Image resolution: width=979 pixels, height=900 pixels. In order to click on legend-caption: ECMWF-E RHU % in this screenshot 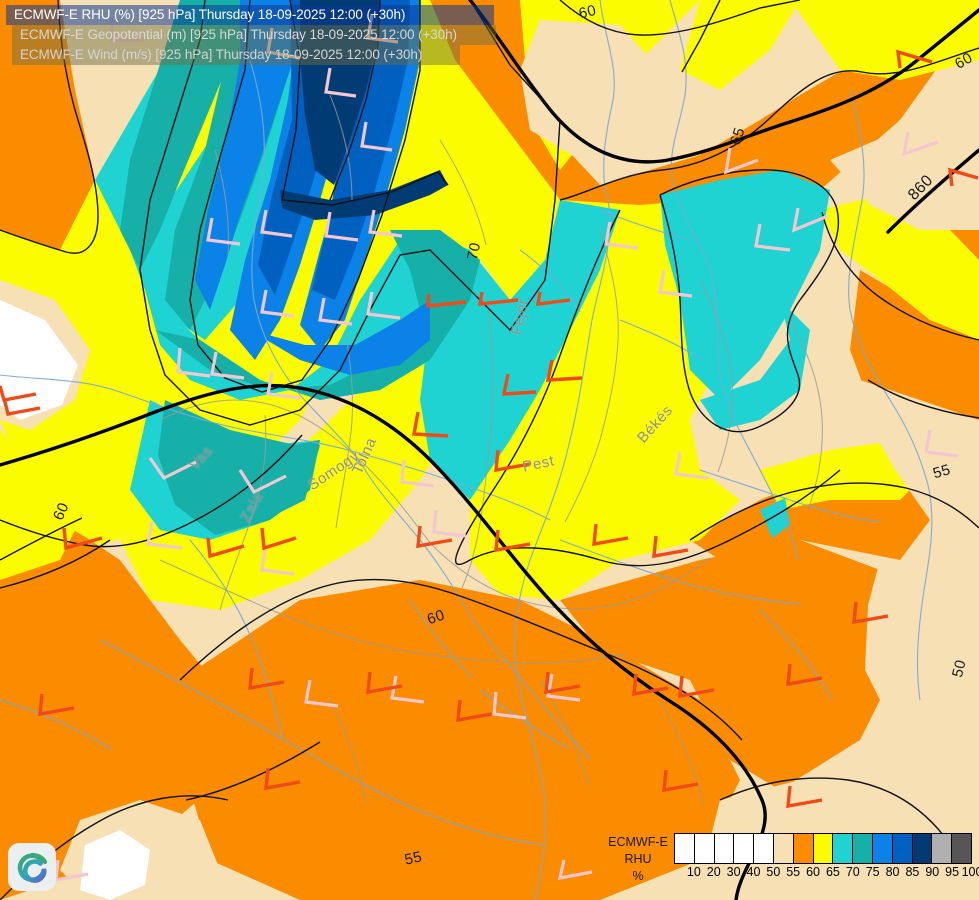, I will do `click(638, 859)`.